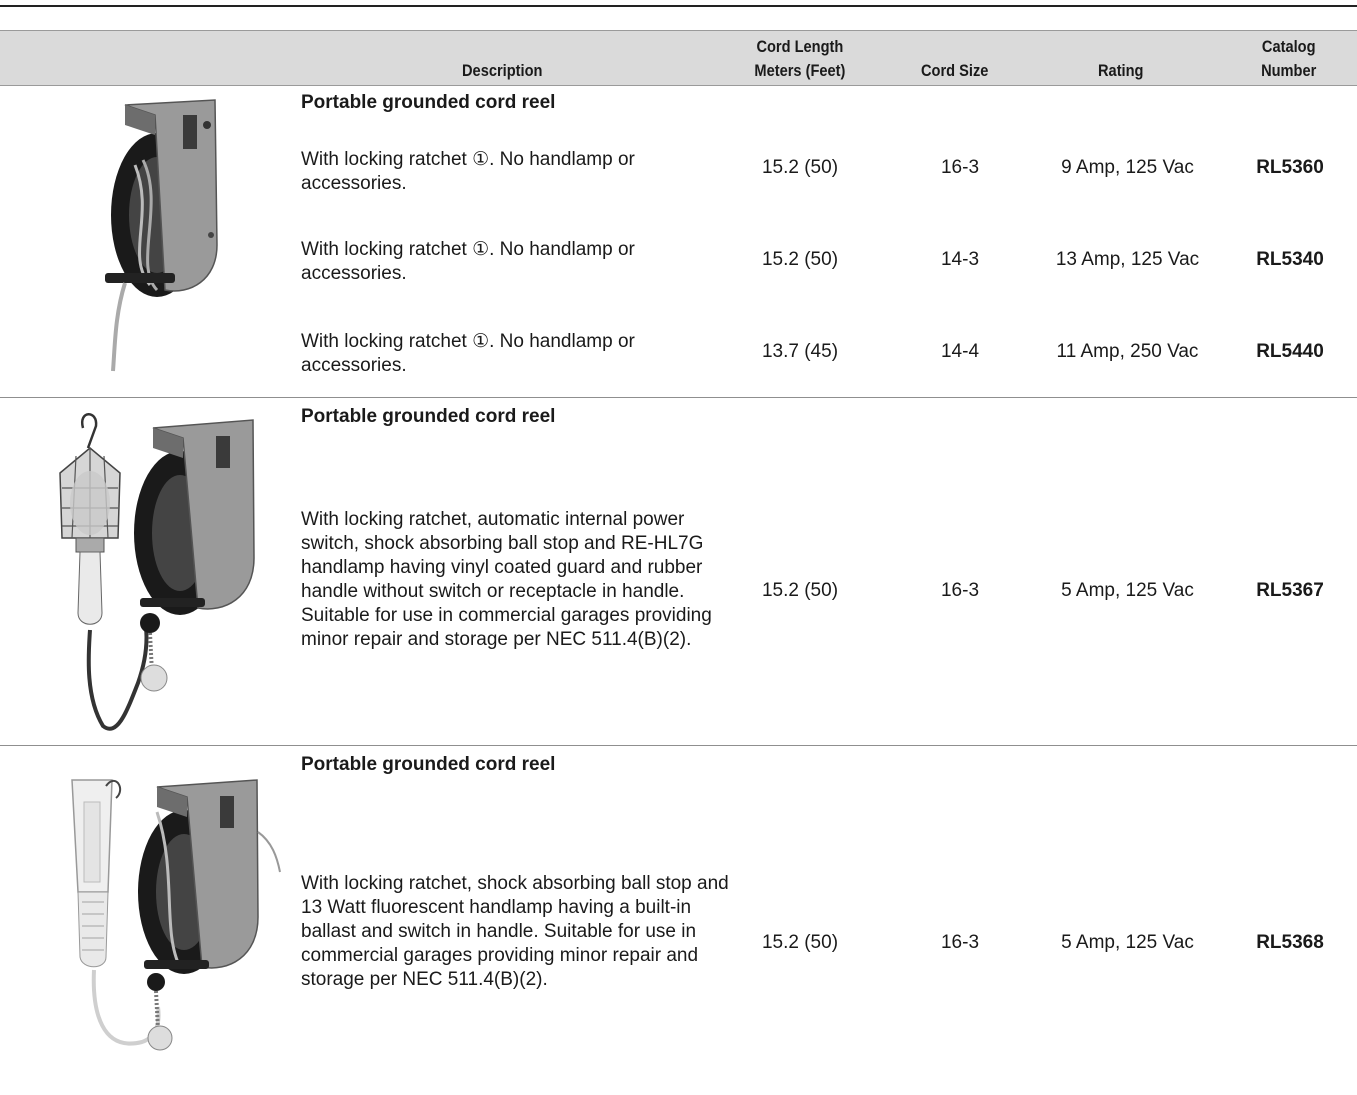  Describe the element at coordinates (960, 259) in the screenshot. I see `row-cord-size: 14-3` at that location.